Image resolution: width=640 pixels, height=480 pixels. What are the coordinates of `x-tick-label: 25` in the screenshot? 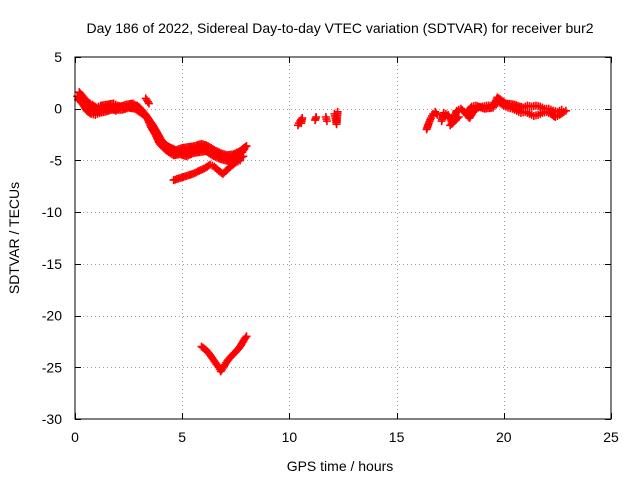 It's located at (611, 437).